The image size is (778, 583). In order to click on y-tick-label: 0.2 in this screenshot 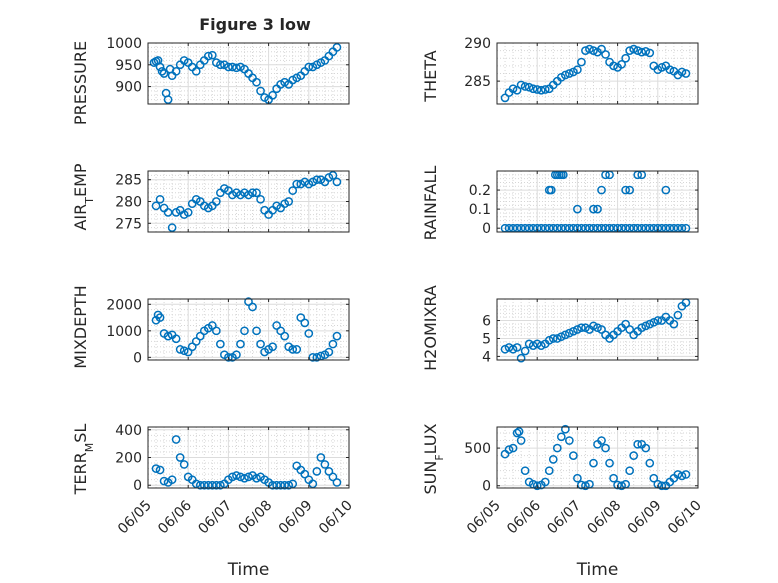, I will do `click(480, 191)`.